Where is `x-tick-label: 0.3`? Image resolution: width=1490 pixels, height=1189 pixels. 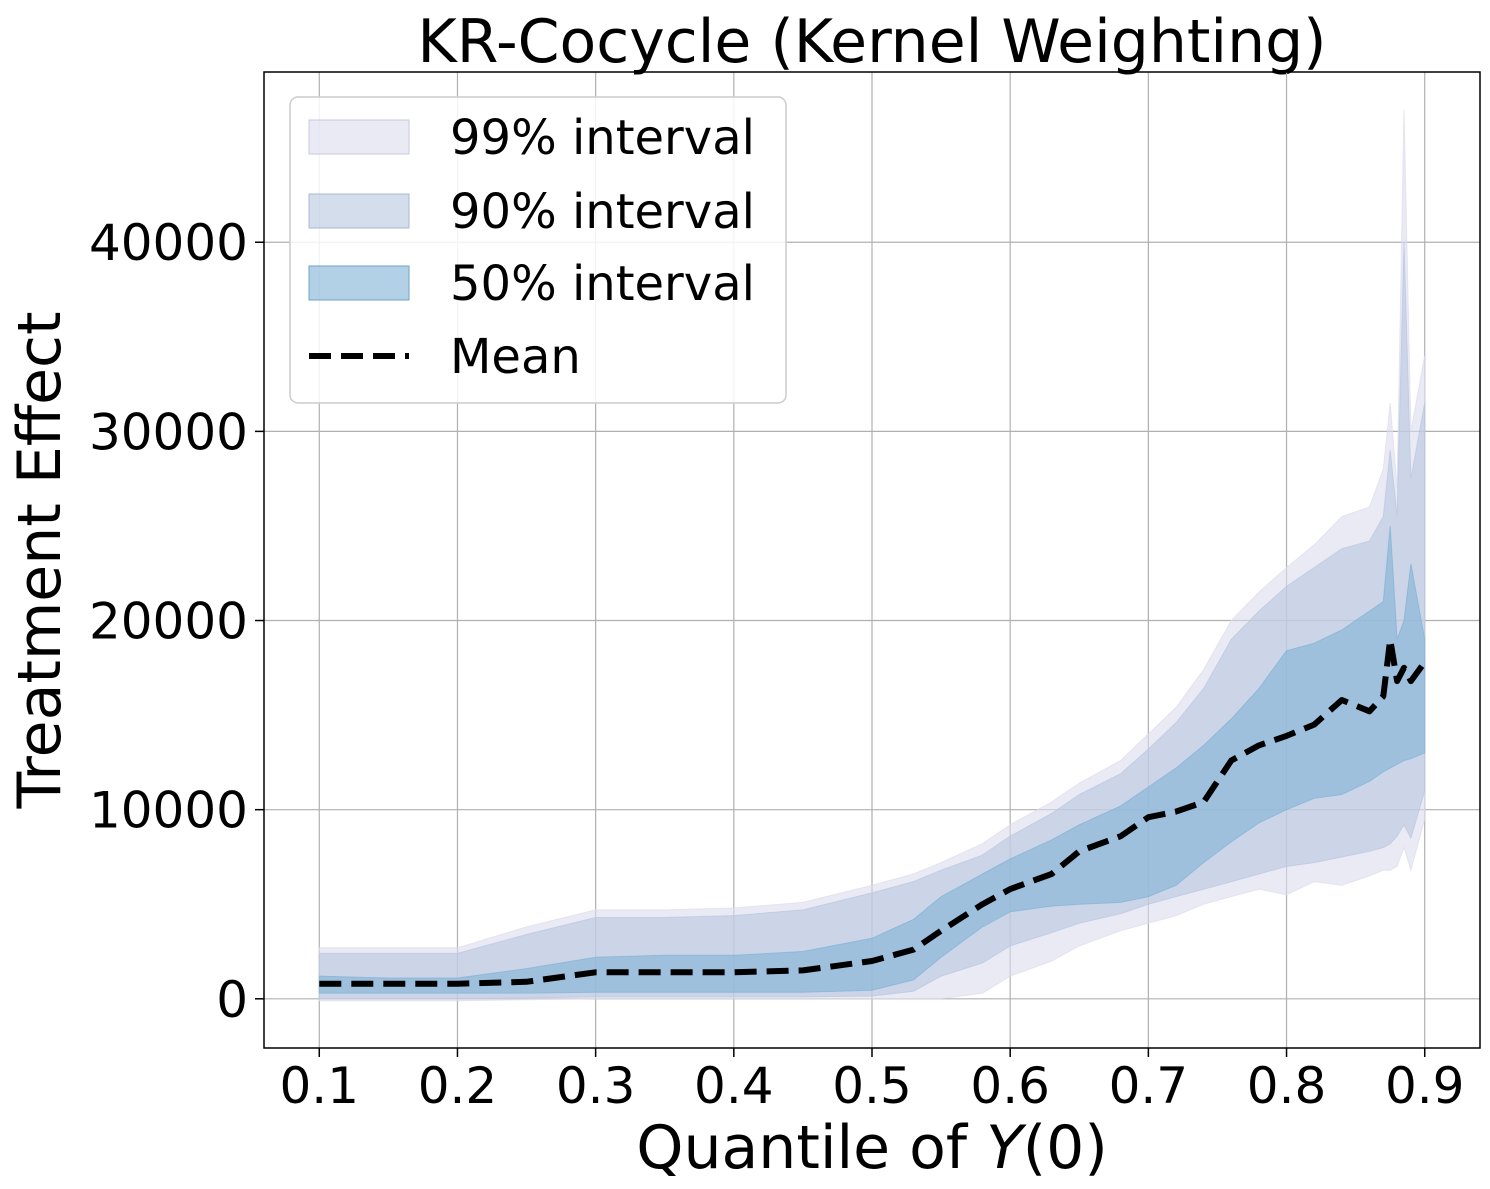 x-tick-label: 0.3 is located at coordinates (596, 1086).